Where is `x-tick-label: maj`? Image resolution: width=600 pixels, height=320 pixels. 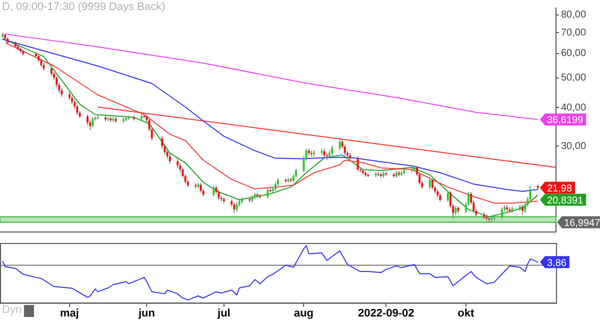 x-tick-label: maj is located at coordinates (69, 313).